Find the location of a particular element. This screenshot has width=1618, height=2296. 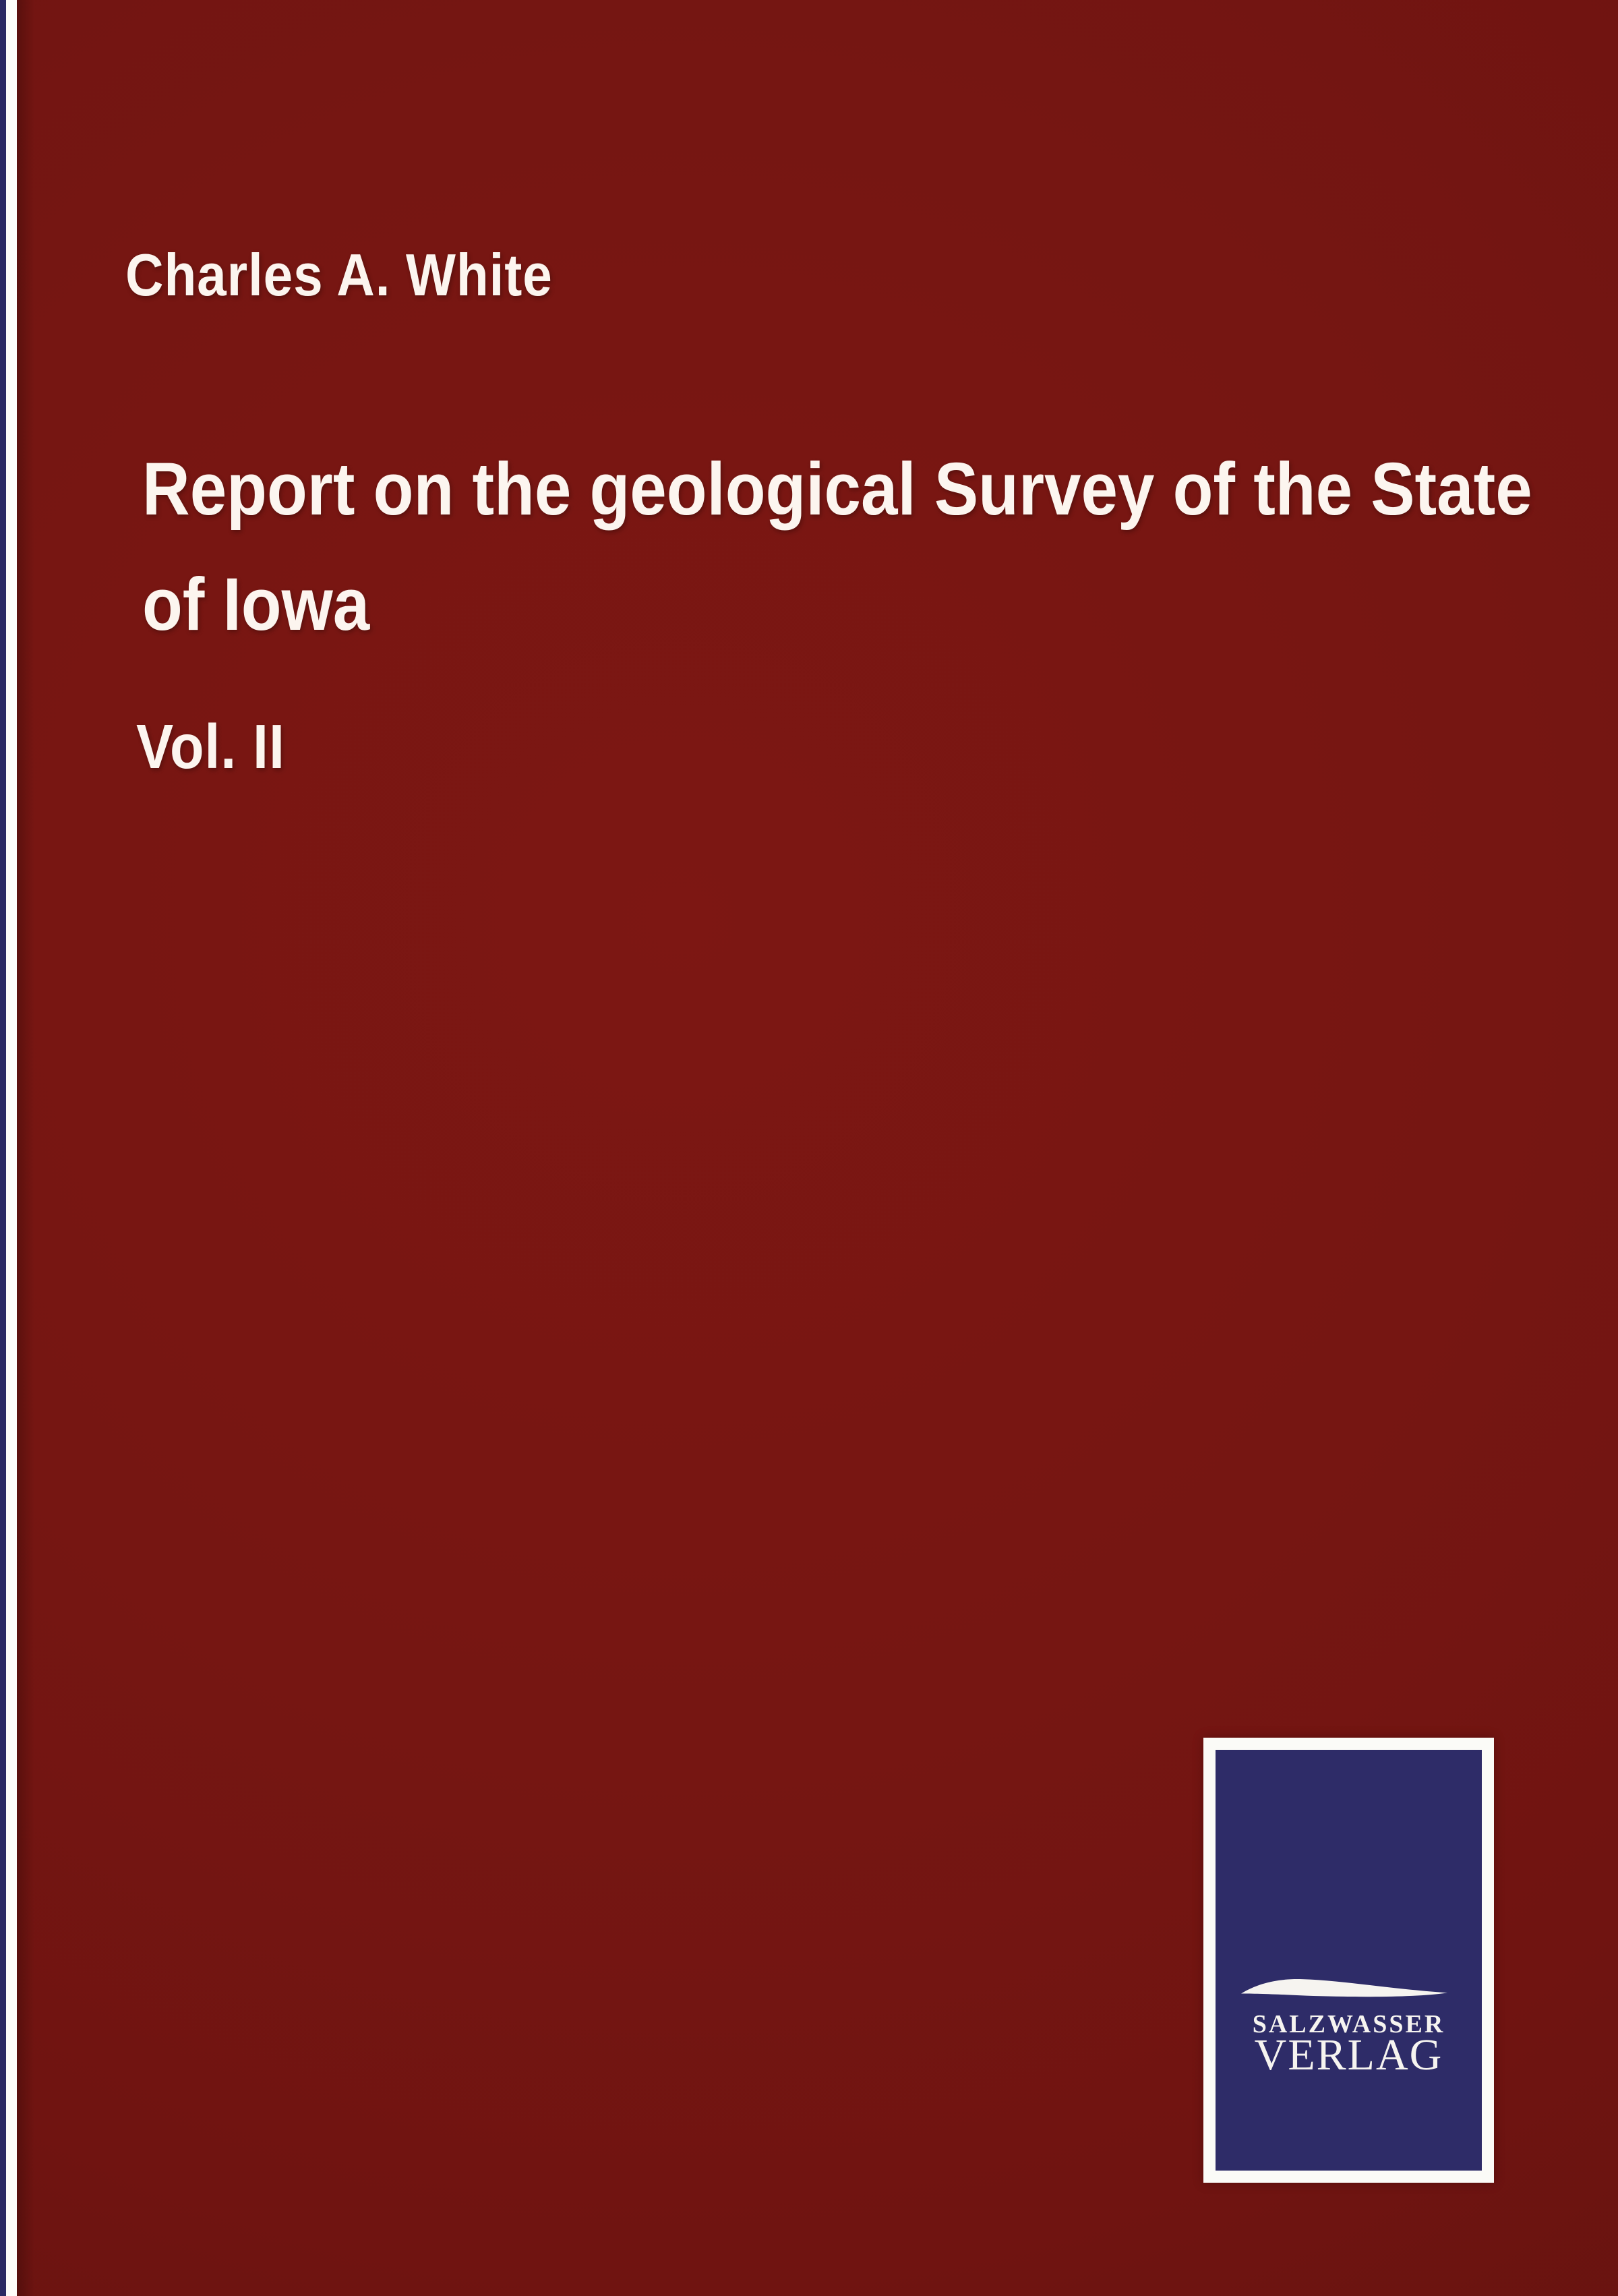

spine-stripe-blue is located at coordinates (3, 1148).